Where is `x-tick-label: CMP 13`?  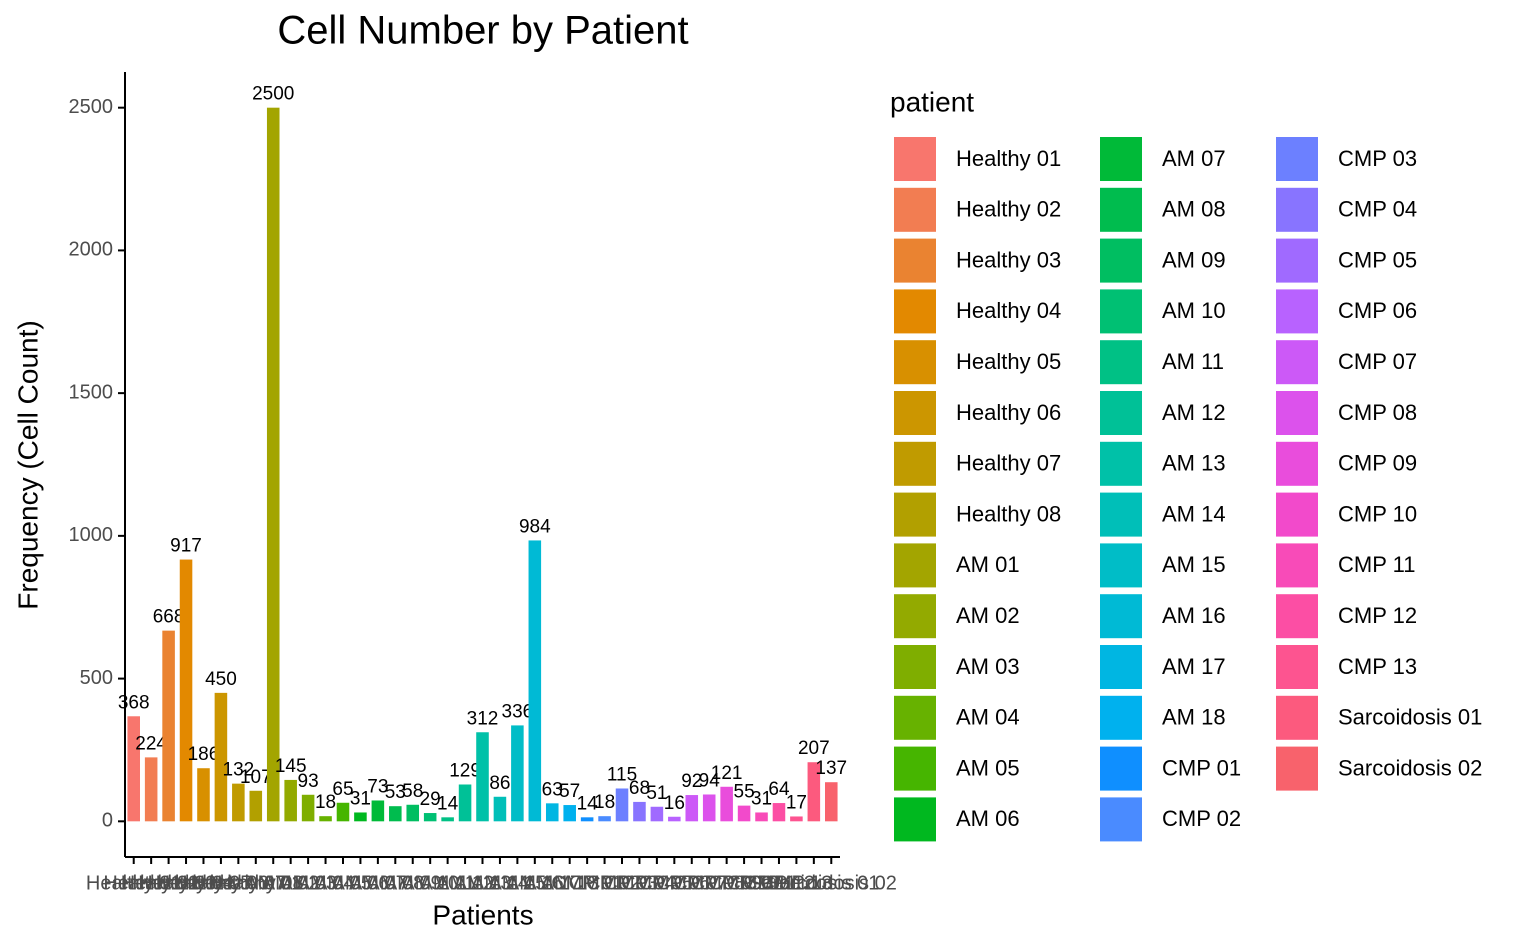
x-tick-label: CMP 13 is located at coordinates (796, 883).